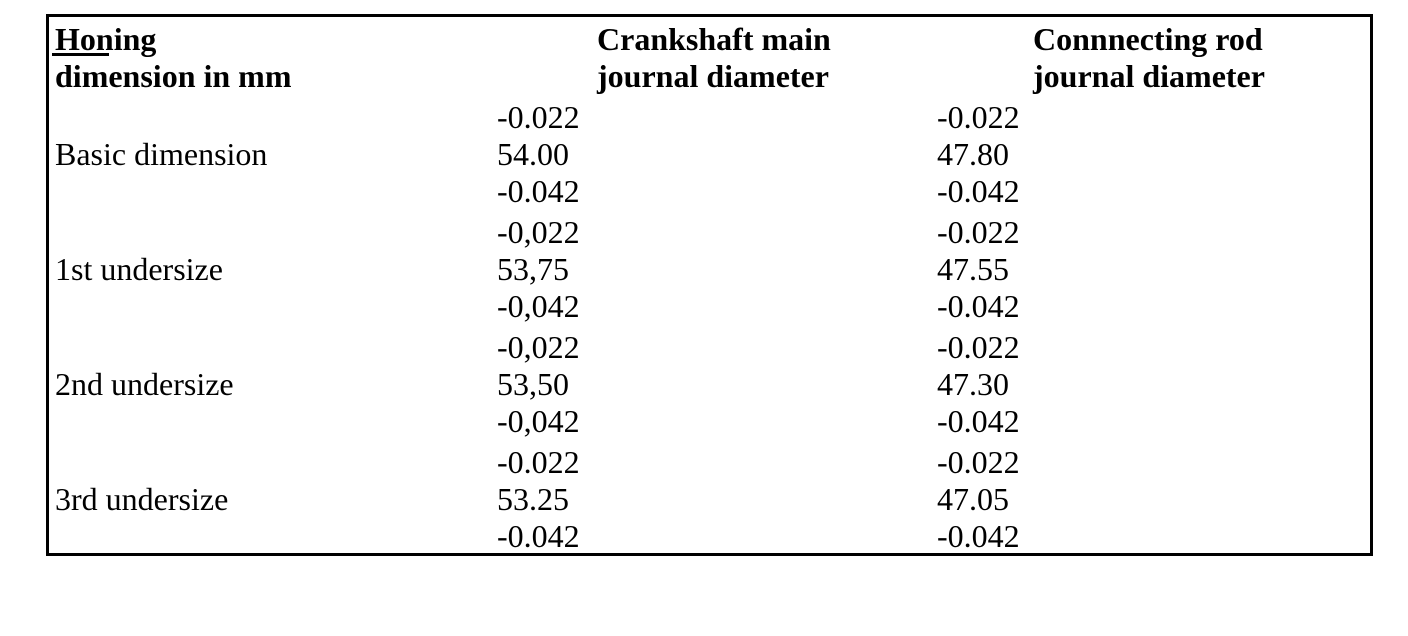  I want to click on rod-journal-cell: -0.022 47.30 -0.042, so click(1153, 384).